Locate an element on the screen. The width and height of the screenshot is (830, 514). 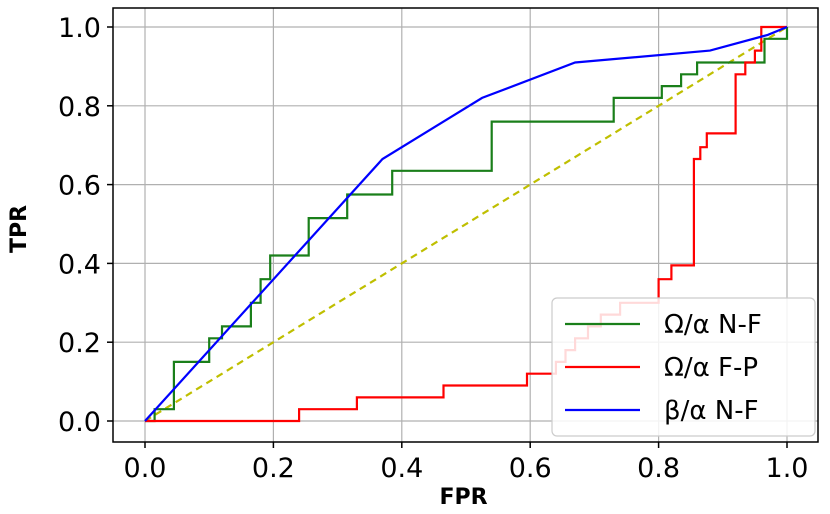
legend: Ω/α N-F Ω/α F-P β/α N-F is located at coordinates (683, 367).